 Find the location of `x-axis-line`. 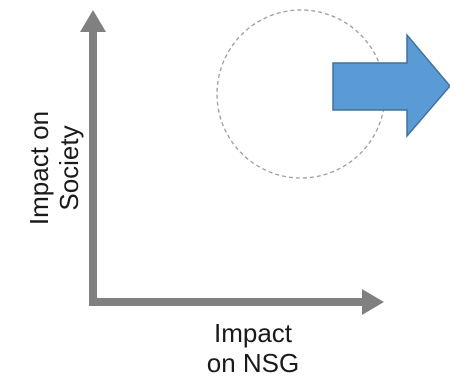

x-axis-line is located at coordinates (228, 302).